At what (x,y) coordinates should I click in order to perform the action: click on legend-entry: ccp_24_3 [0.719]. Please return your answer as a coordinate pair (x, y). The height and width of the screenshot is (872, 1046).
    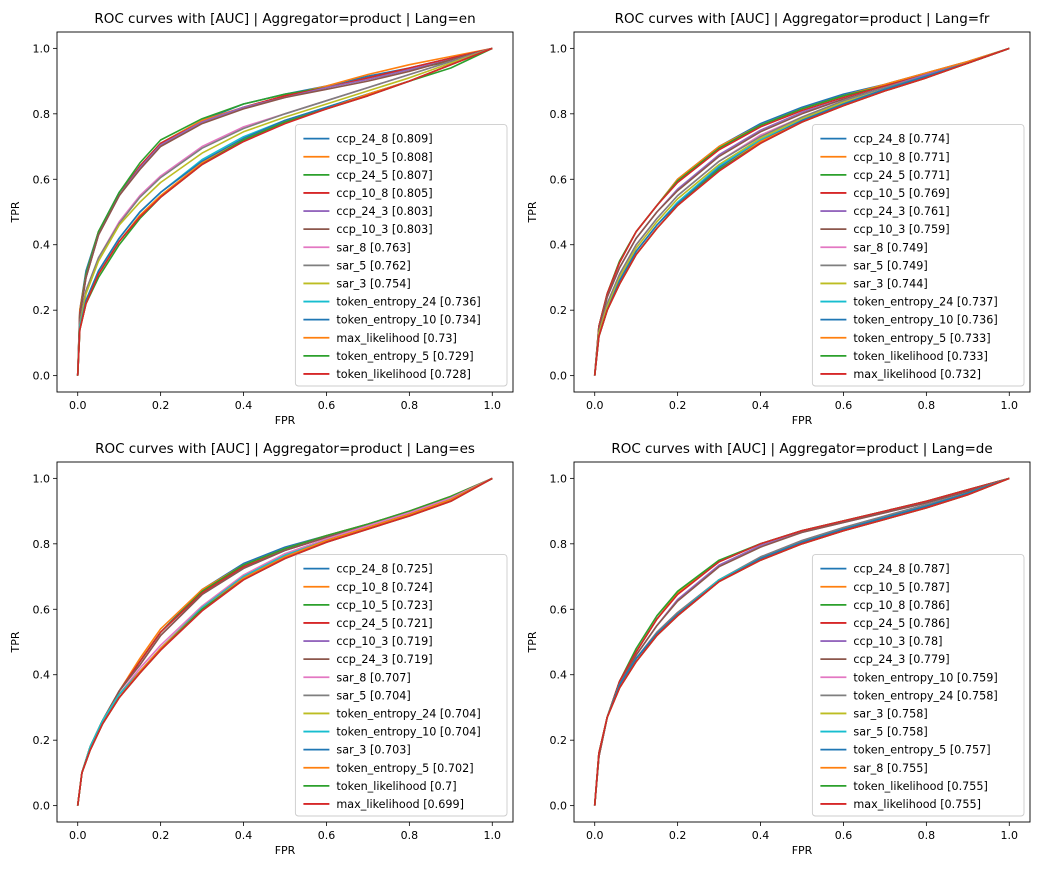
    Looking at the image, I should click on (384, 659).